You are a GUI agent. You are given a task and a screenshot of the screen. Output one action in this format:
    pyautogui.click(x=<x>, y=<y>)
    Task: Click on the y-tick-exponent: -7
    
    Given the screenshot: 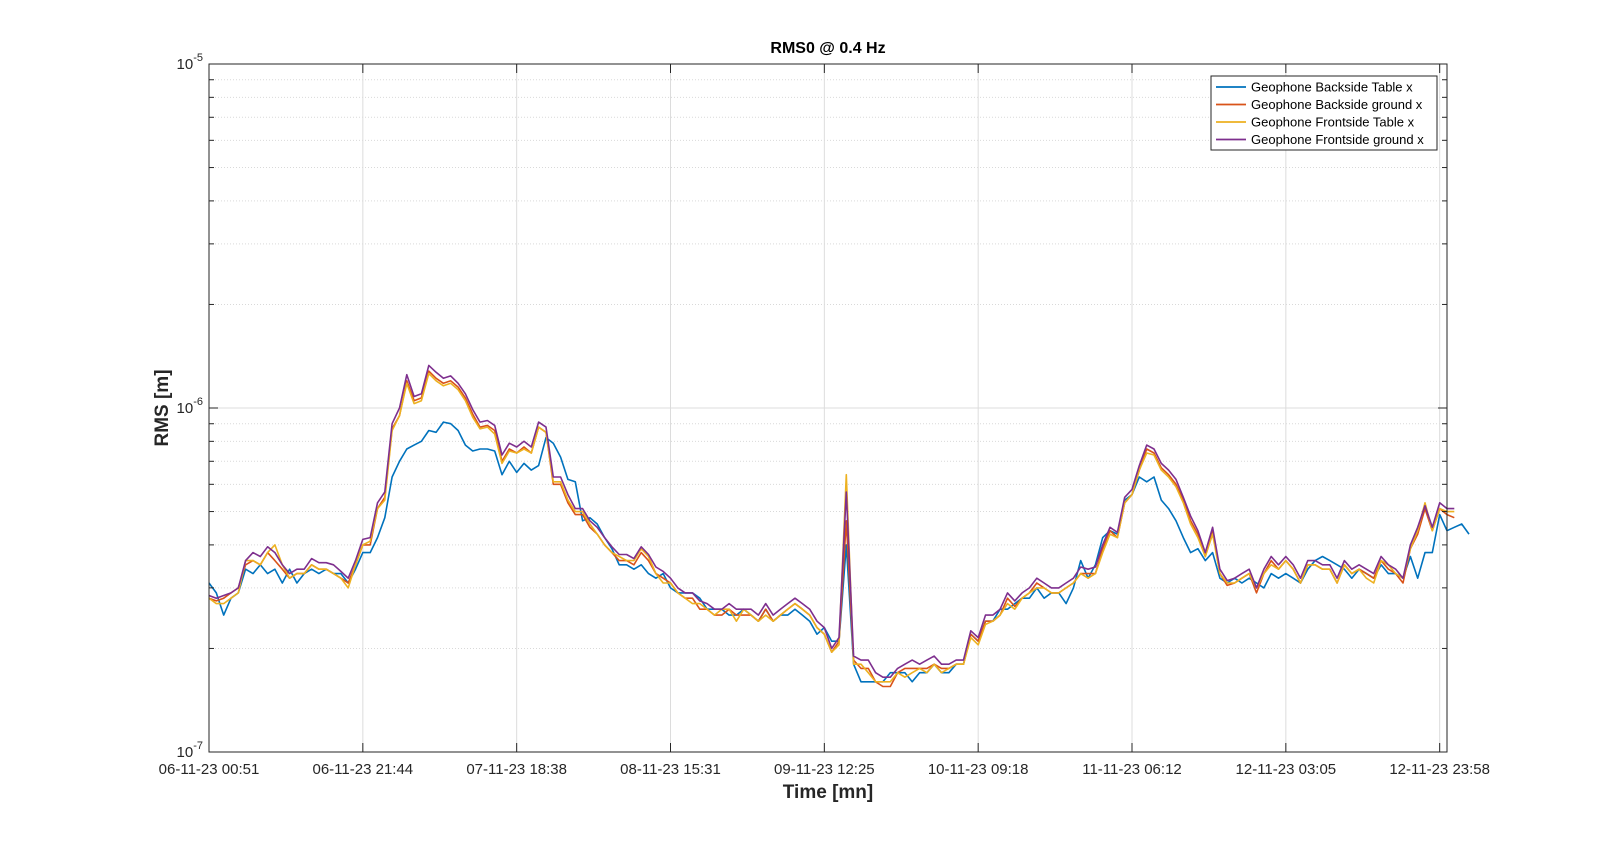 What is the action you would take?
    pyautogui.click(x=198, y=746)
    